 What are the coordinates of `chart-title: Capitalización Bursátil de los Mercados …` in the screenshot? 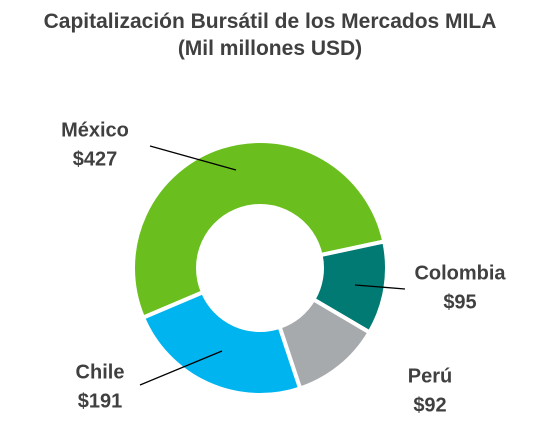 It's located at (270, 21).